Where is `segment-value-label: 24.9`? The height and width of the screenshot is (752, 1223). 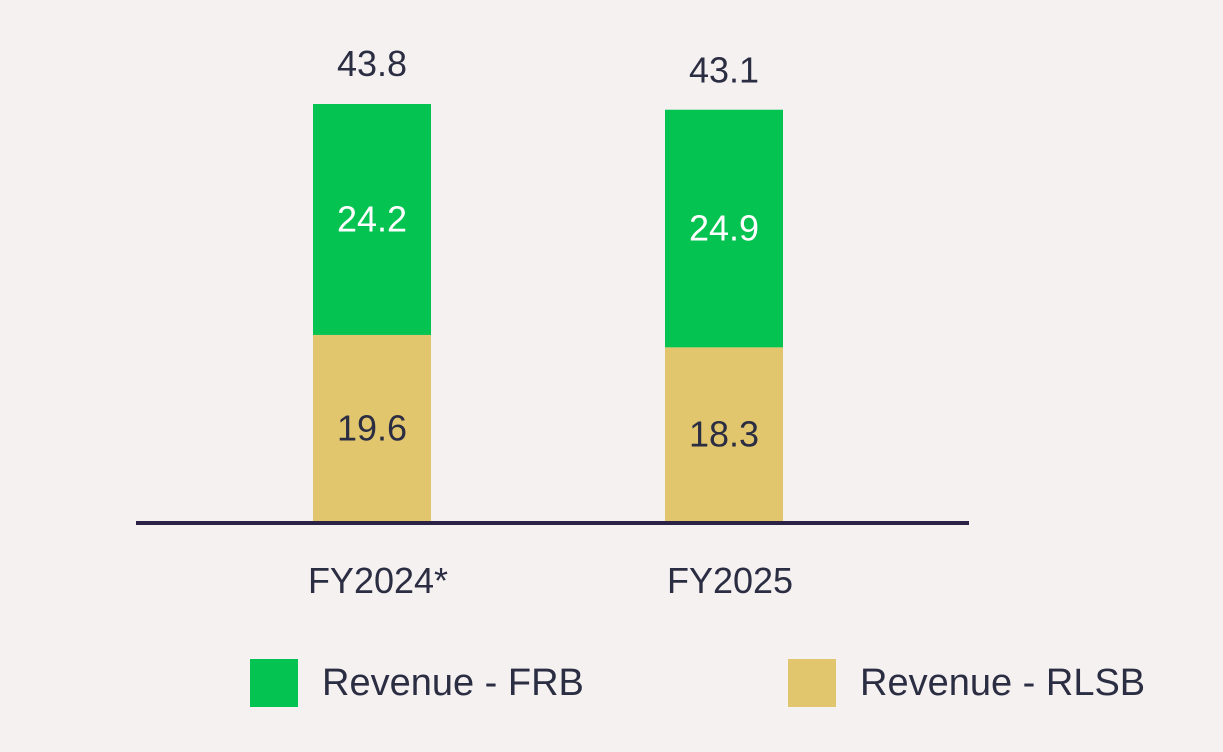 segment-value-label: 24.9 is located at coordinates (724, 228).